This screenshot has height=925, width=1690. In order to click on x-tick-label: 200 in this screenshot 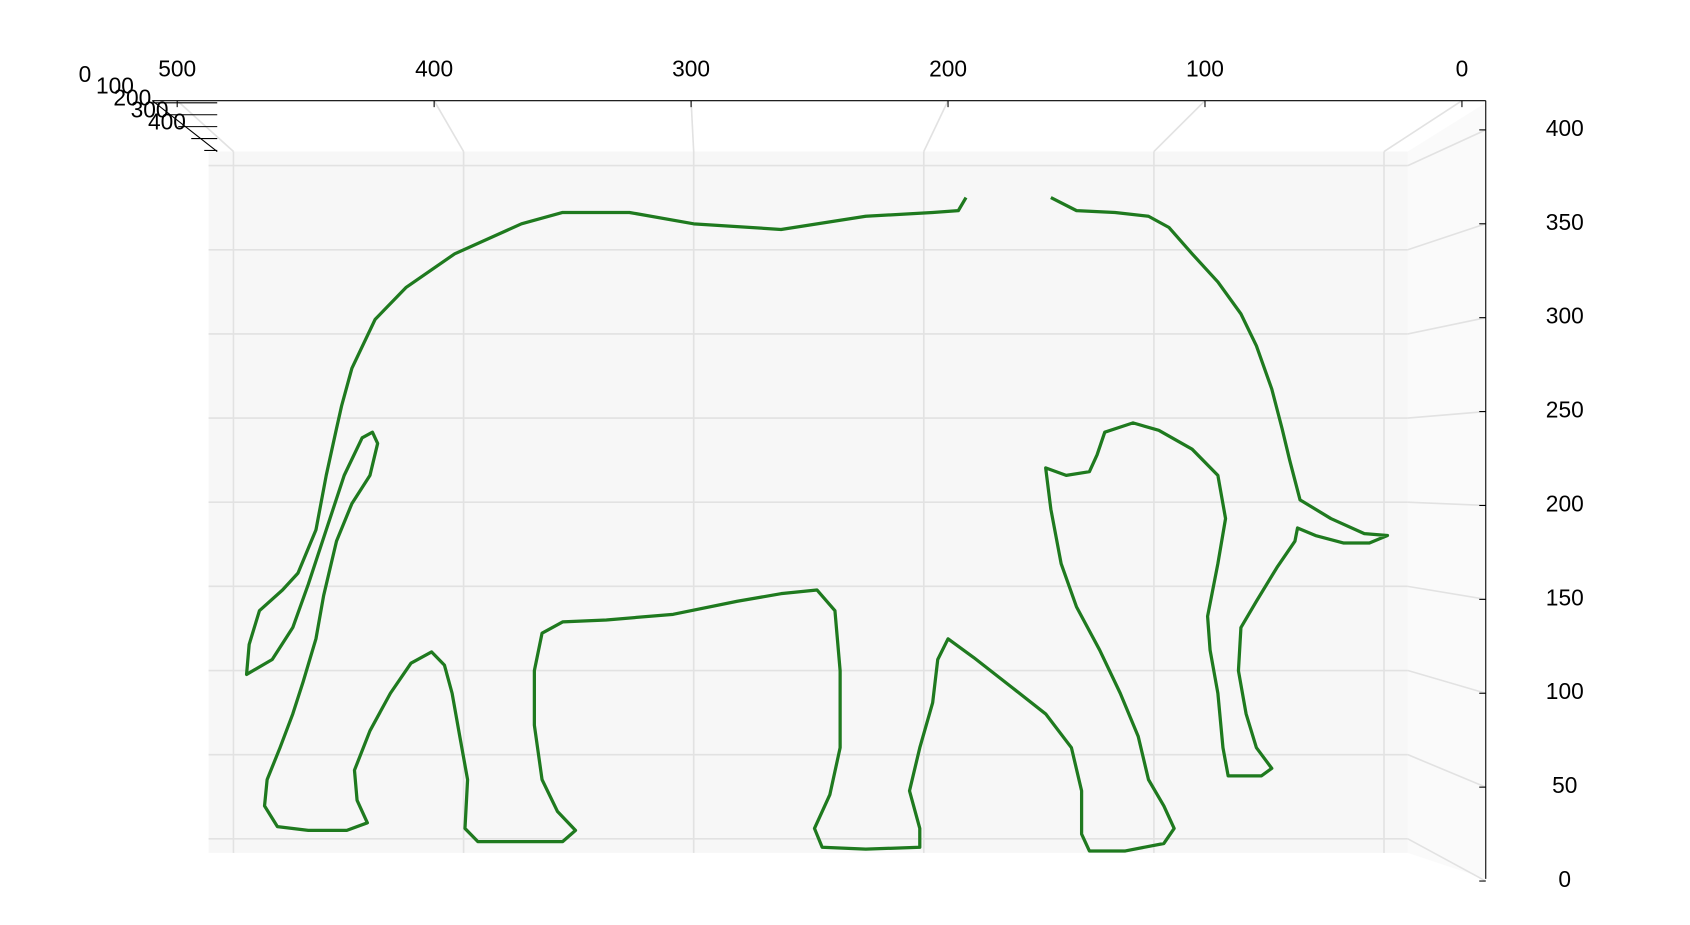, I will do `click(948, 68)`.